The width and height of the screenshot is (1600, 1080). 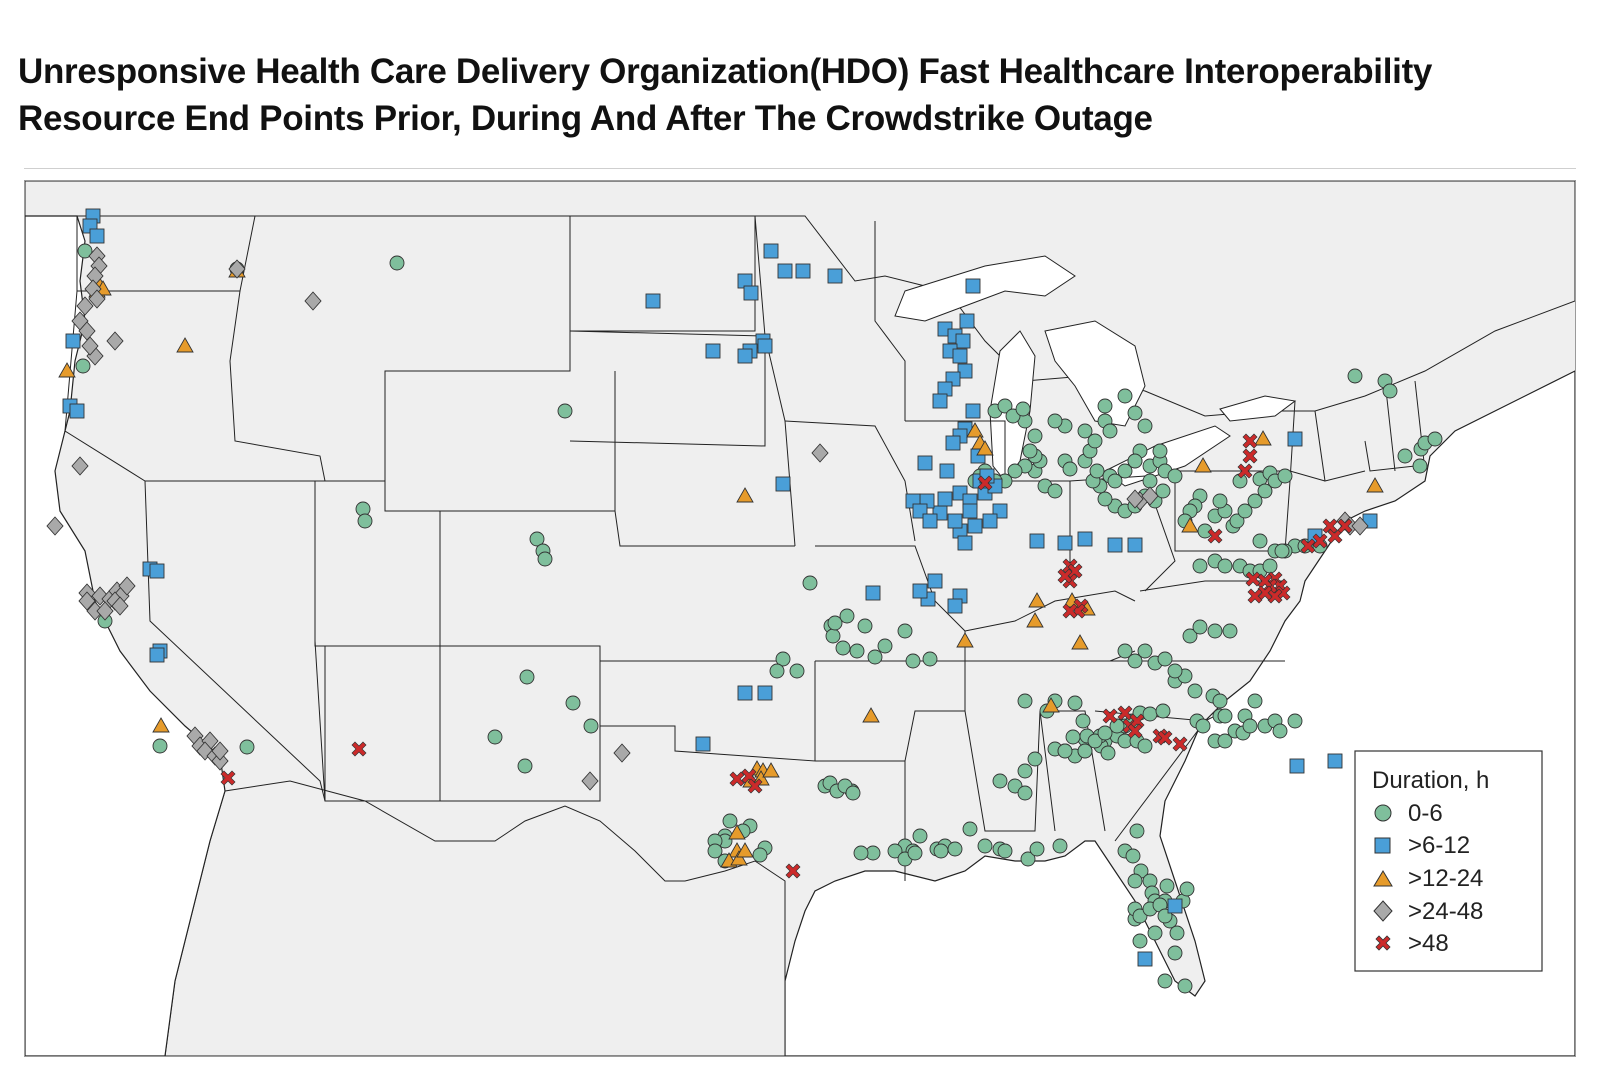 I want to click on legend: Duration, h 0-6 >6-12 >12-24 >24-48 >48, so click(x=1448, y=861).